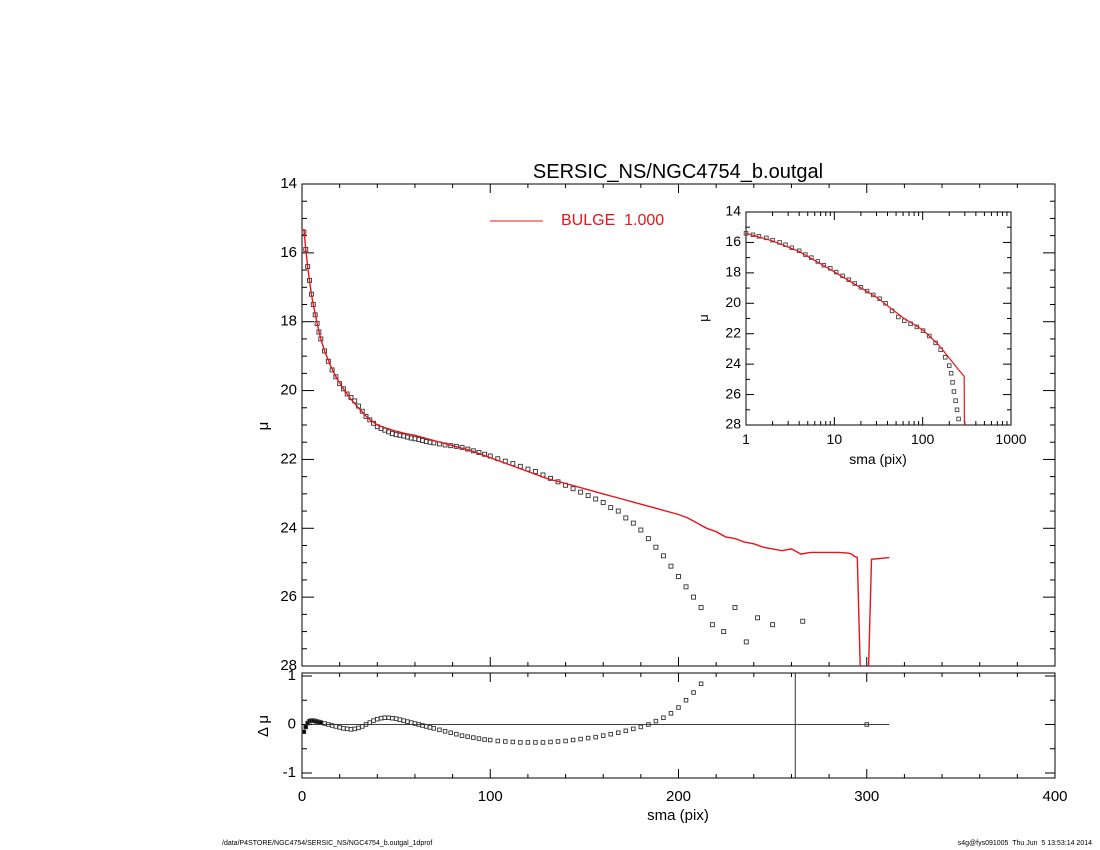  I want to click on main-y-tick-label: 22, so click(288, 458).